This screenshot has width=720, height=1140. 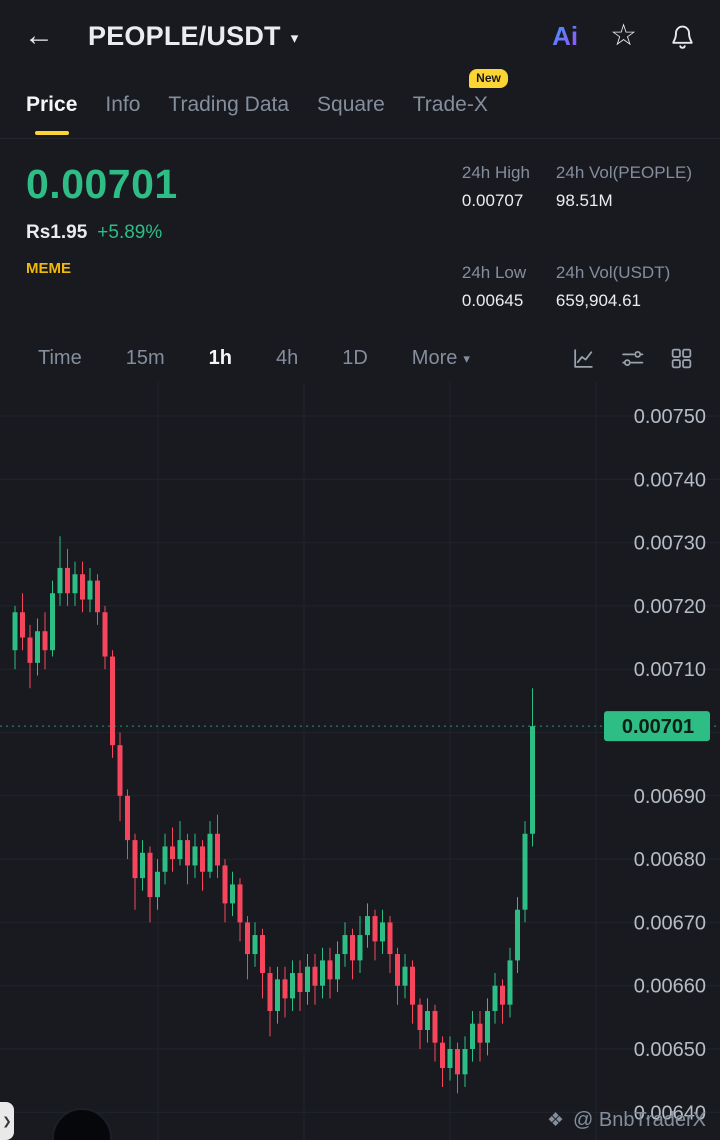 What do you see at coordinates (556, 1120) in the screenshot?
I see `diamond-icon: ❖` at bounding box center [556, 1120].